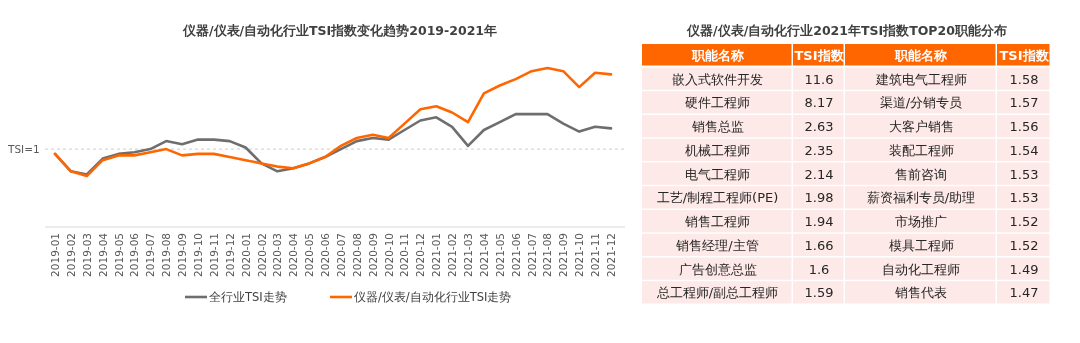  I want to click on x-tick-label: 2020-08, so click(356, 255).